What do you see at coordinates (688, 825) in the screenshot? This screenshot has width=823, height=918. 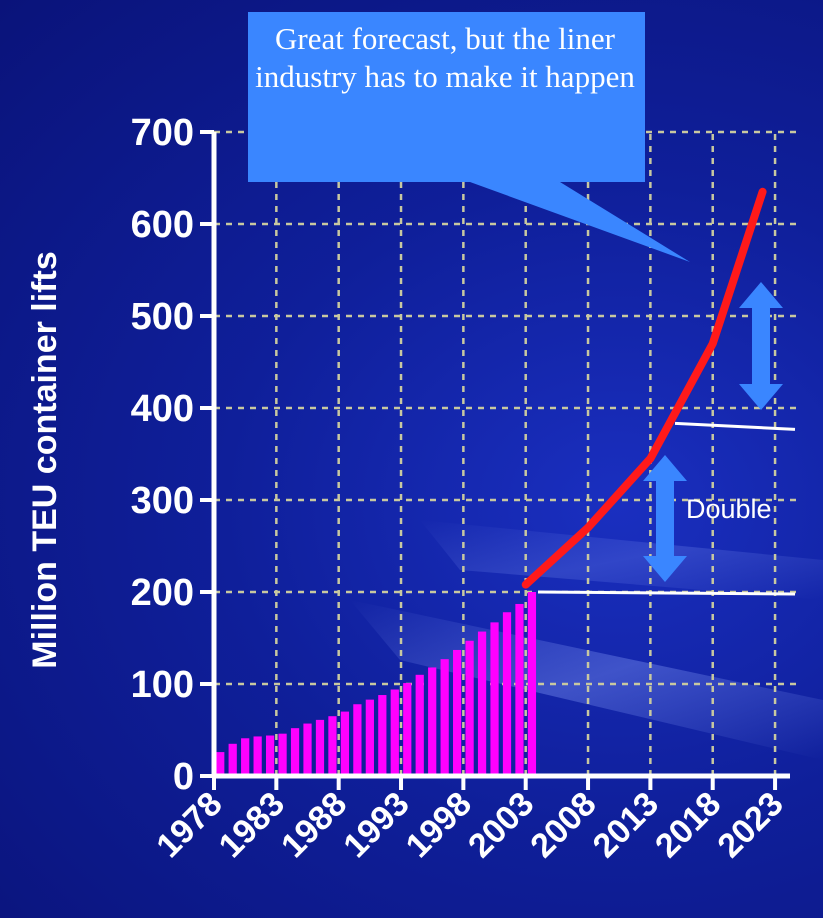 I see `x-tick-label: 2018` at bounding box center [688, 825].